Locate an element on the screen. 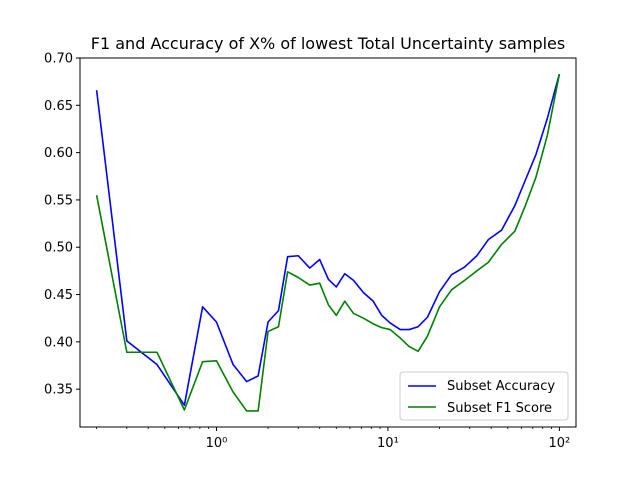 This screenshot has height=480, width=640. y-tick-label: 0.55 is located at coordinates (58, 200).